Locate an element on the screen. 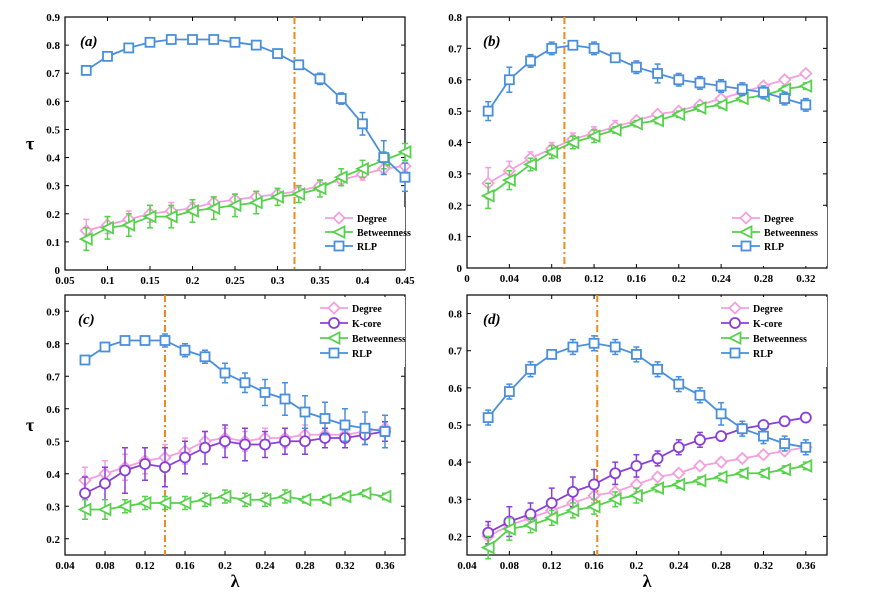 This screenshot has height=594, width=872. x-tick-label: 0.32 is located at coordinates (345, 566).